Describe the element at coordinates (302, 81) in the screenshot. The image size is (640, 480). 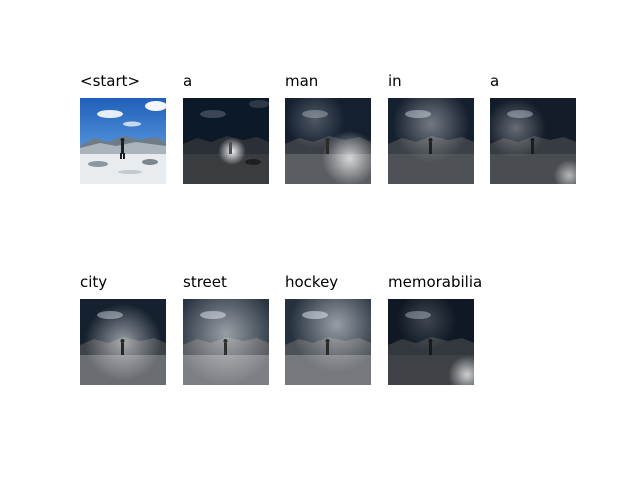
I see `frame-word: man` at that location.